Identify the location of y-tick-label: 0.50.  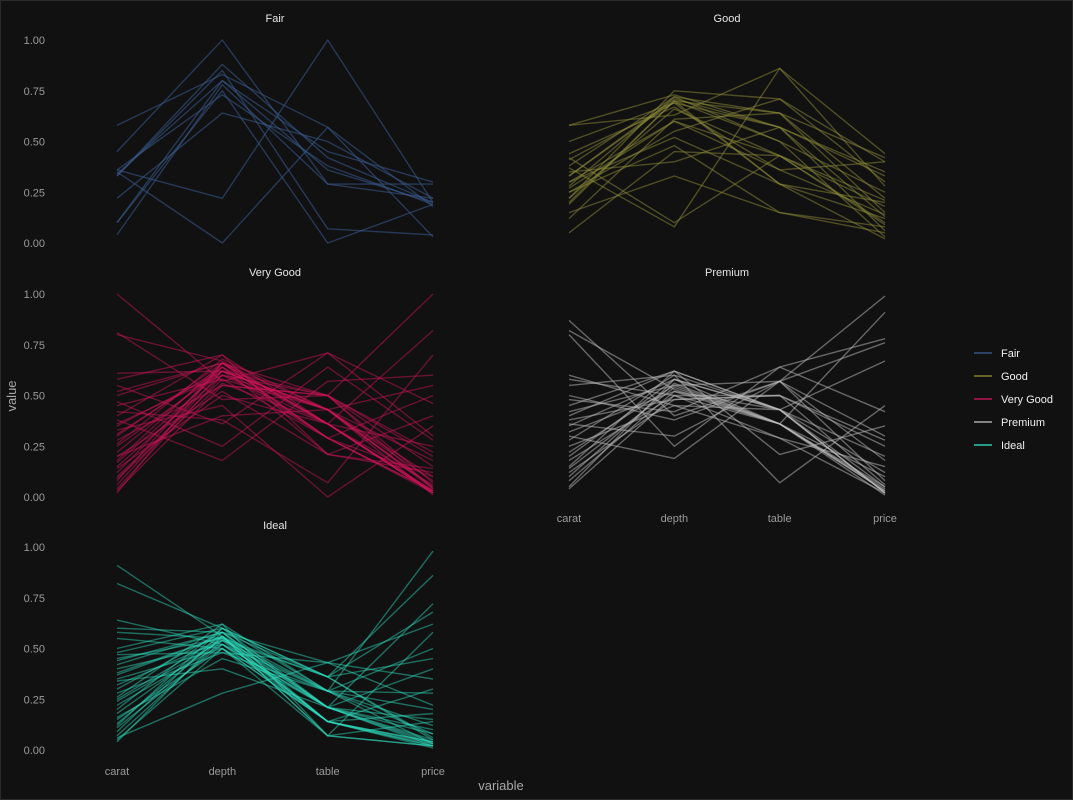
(34, 397).